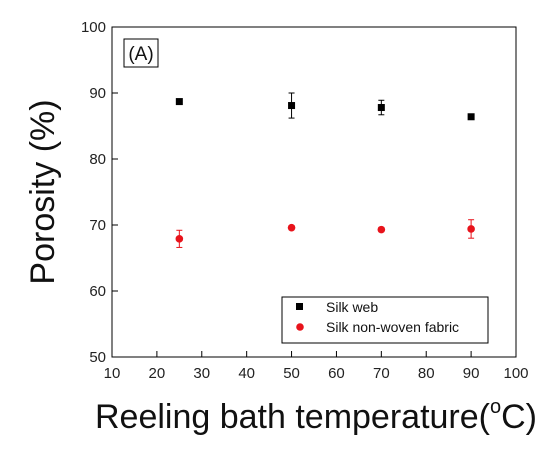  I want to click on x-tick-label: 80, so click(426, 373).